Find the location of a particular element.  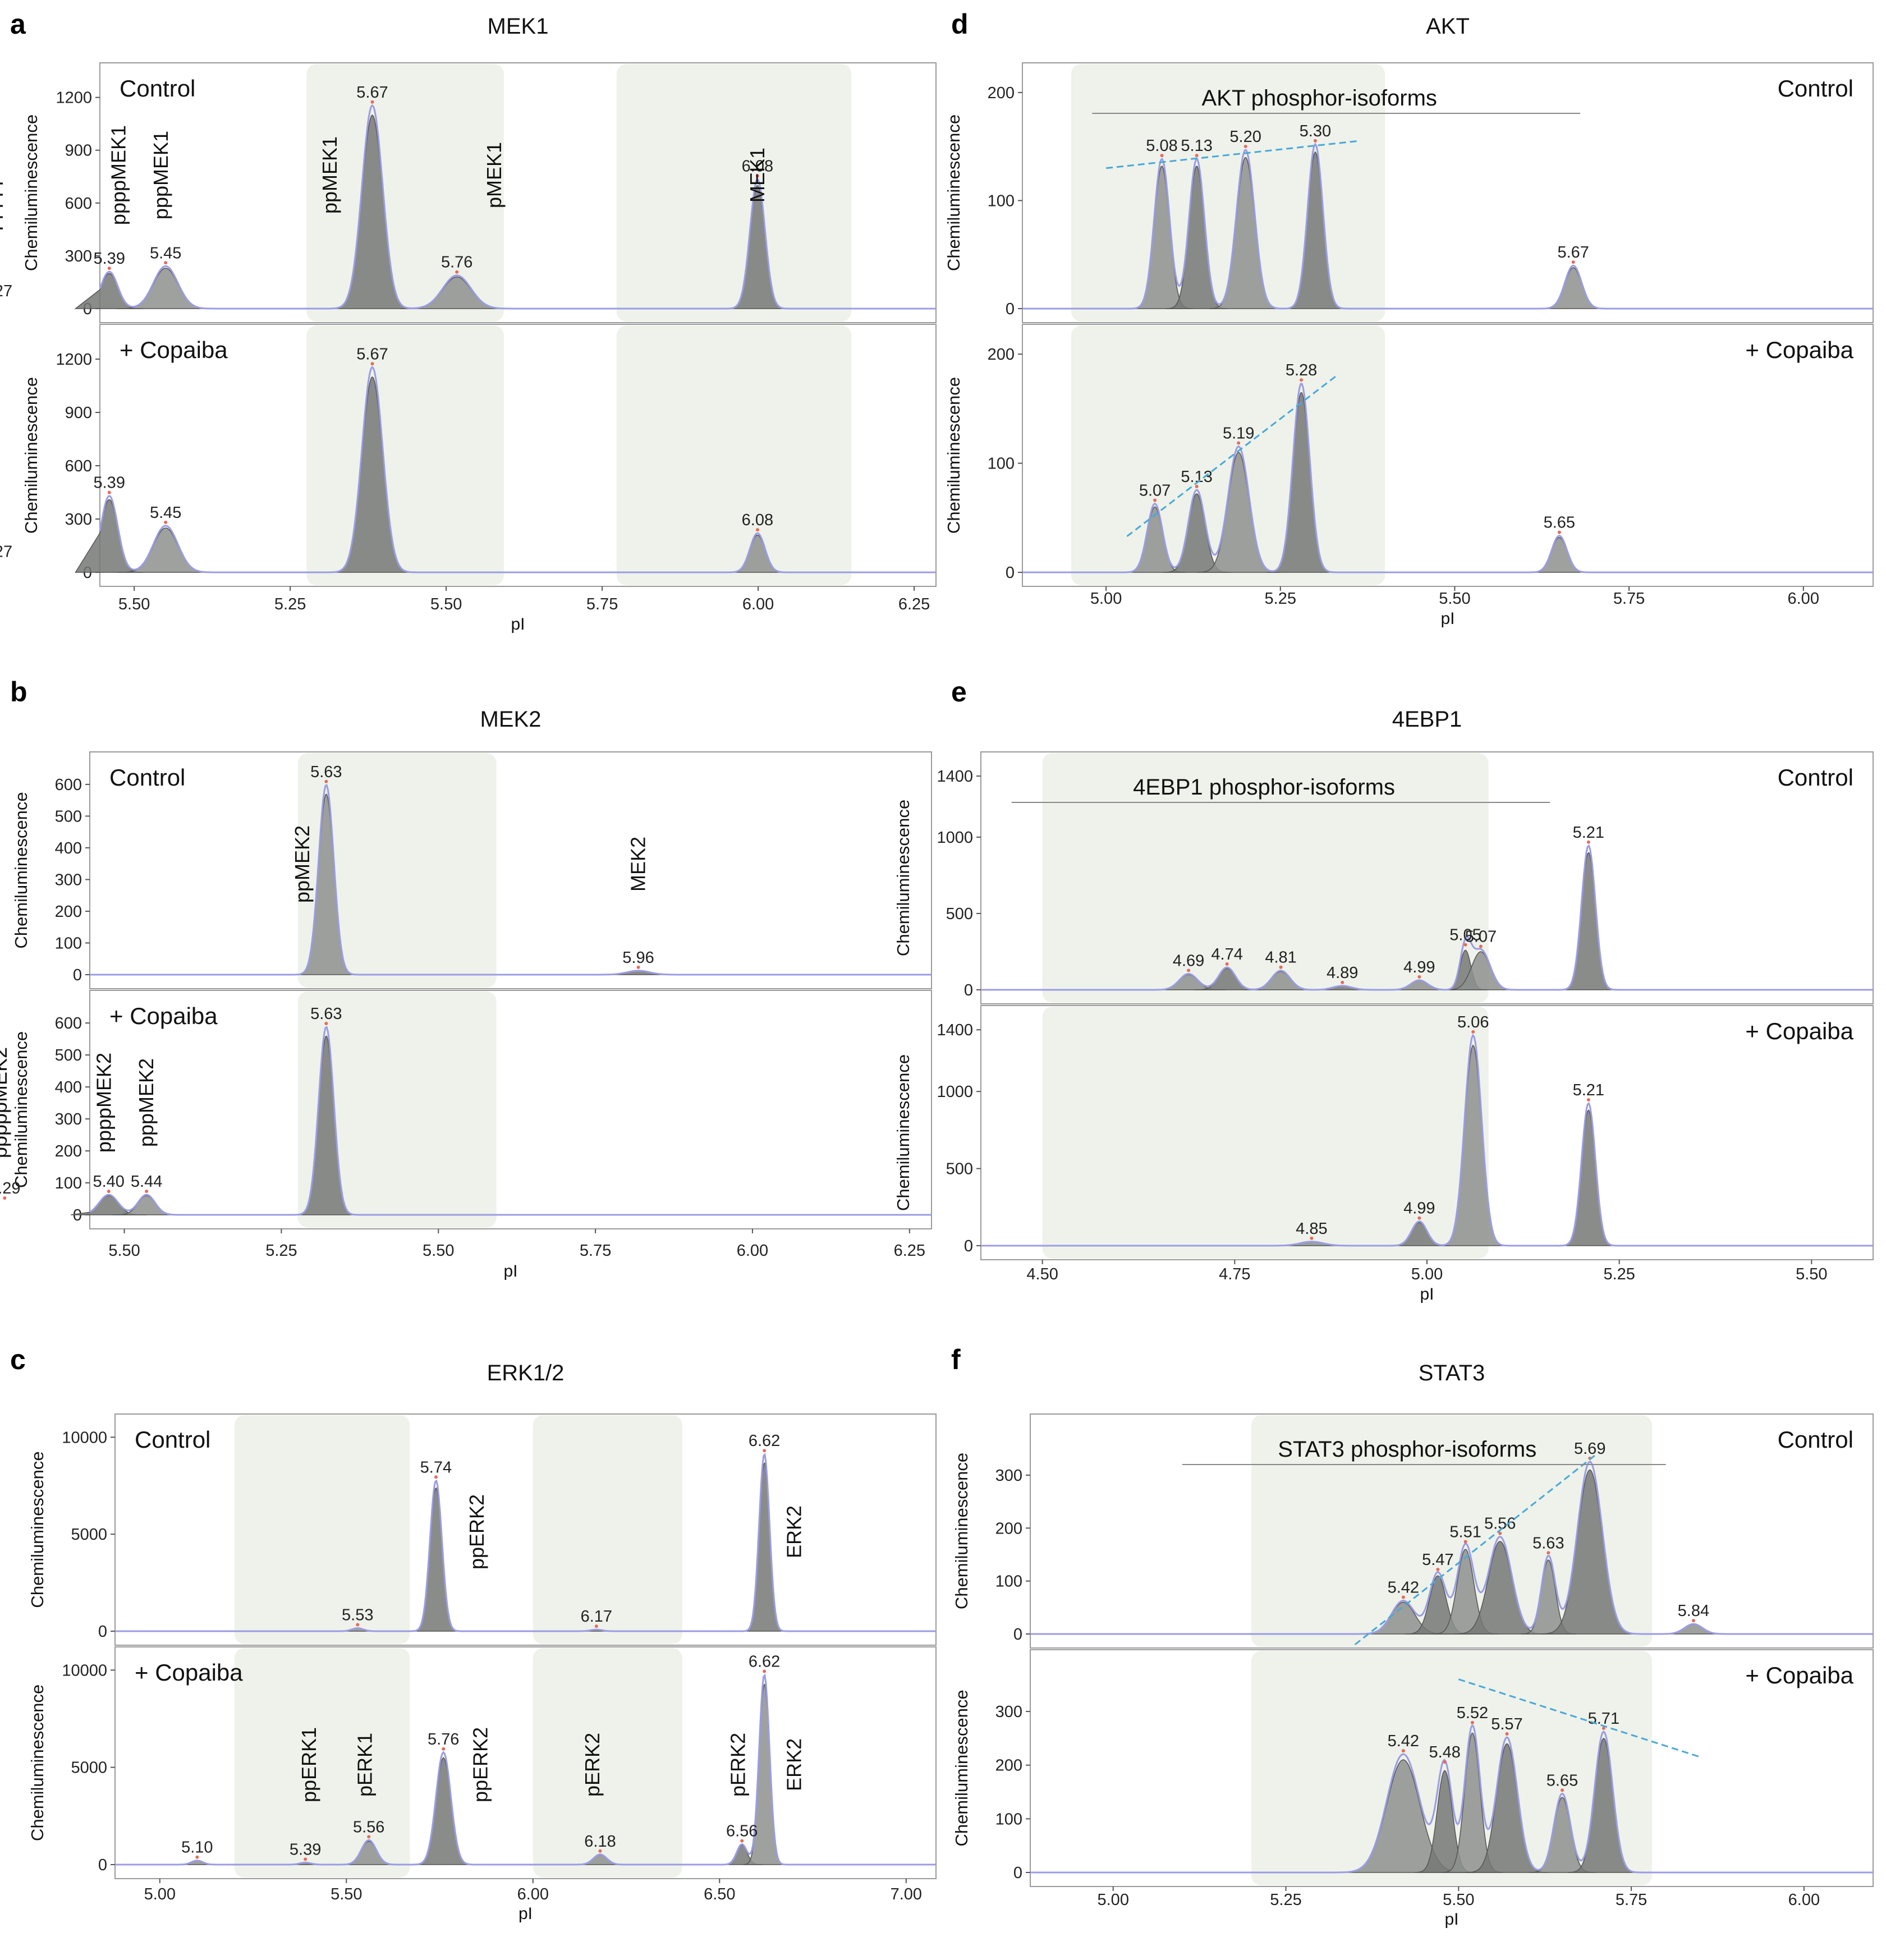

peak-label: 5.84 is located at coordinates (1693, 1611).